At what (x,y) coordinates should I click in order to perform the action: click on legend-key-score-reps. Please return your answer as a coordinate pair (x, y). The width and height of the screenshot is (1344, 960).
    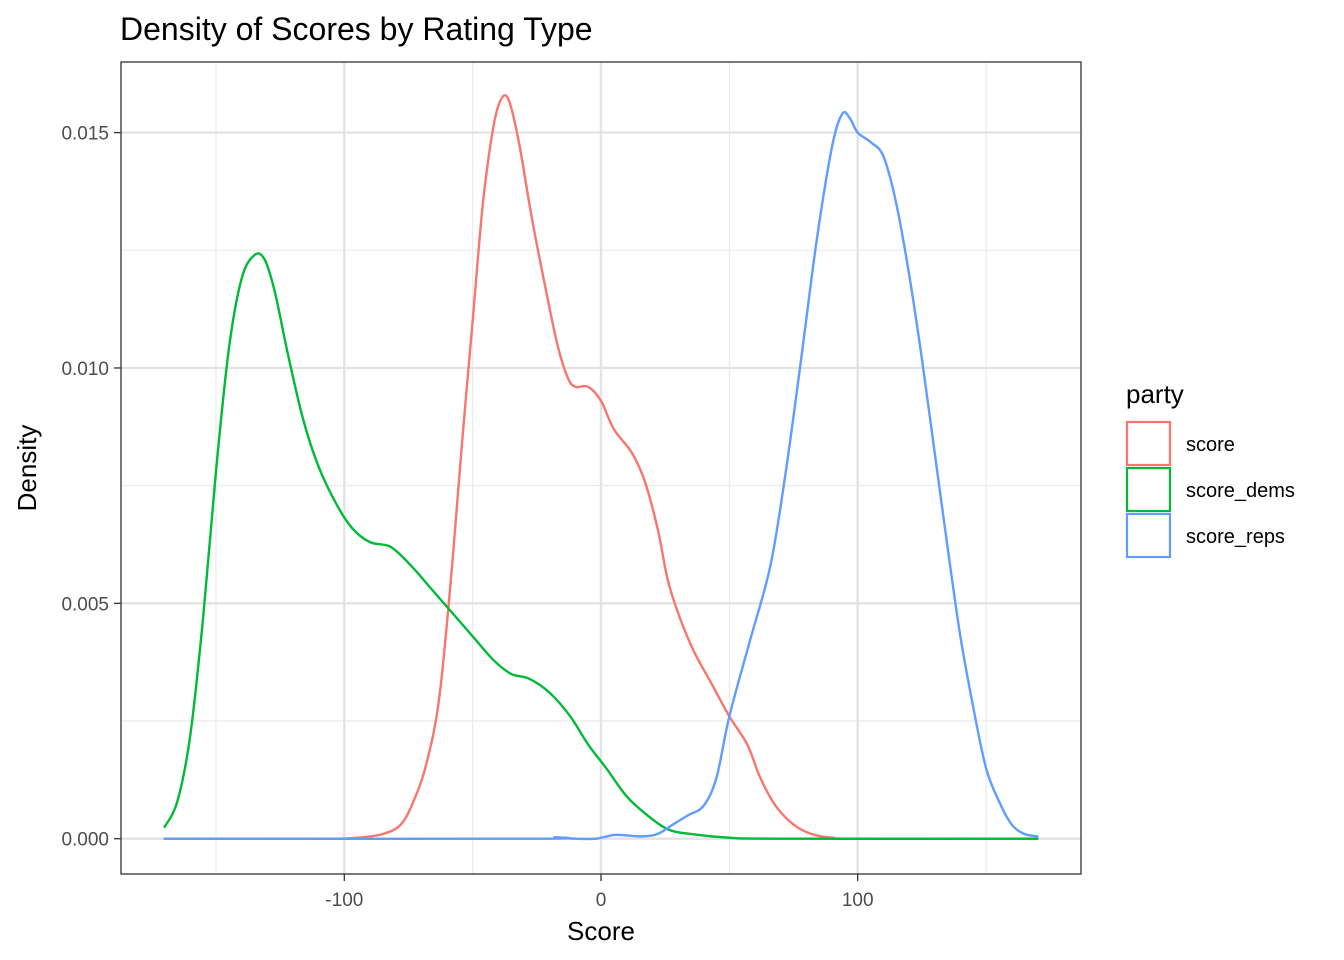
    Looking at the image, I should click on (1148, 535).